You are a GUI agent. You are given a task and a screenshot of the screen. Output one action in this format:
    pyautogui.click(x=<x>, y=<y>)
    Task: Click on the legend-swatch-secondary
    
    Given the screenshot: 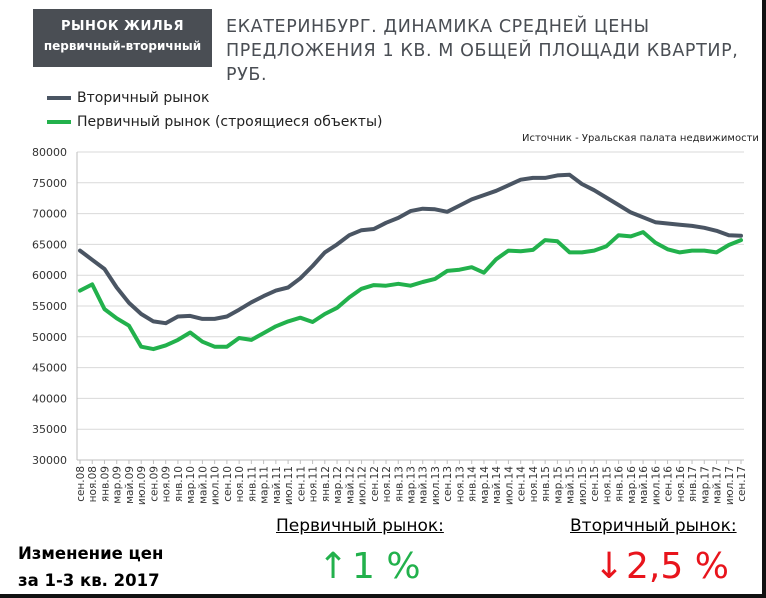 What is the action you would take?
    pyautogui.click(x=59, y=98)
    